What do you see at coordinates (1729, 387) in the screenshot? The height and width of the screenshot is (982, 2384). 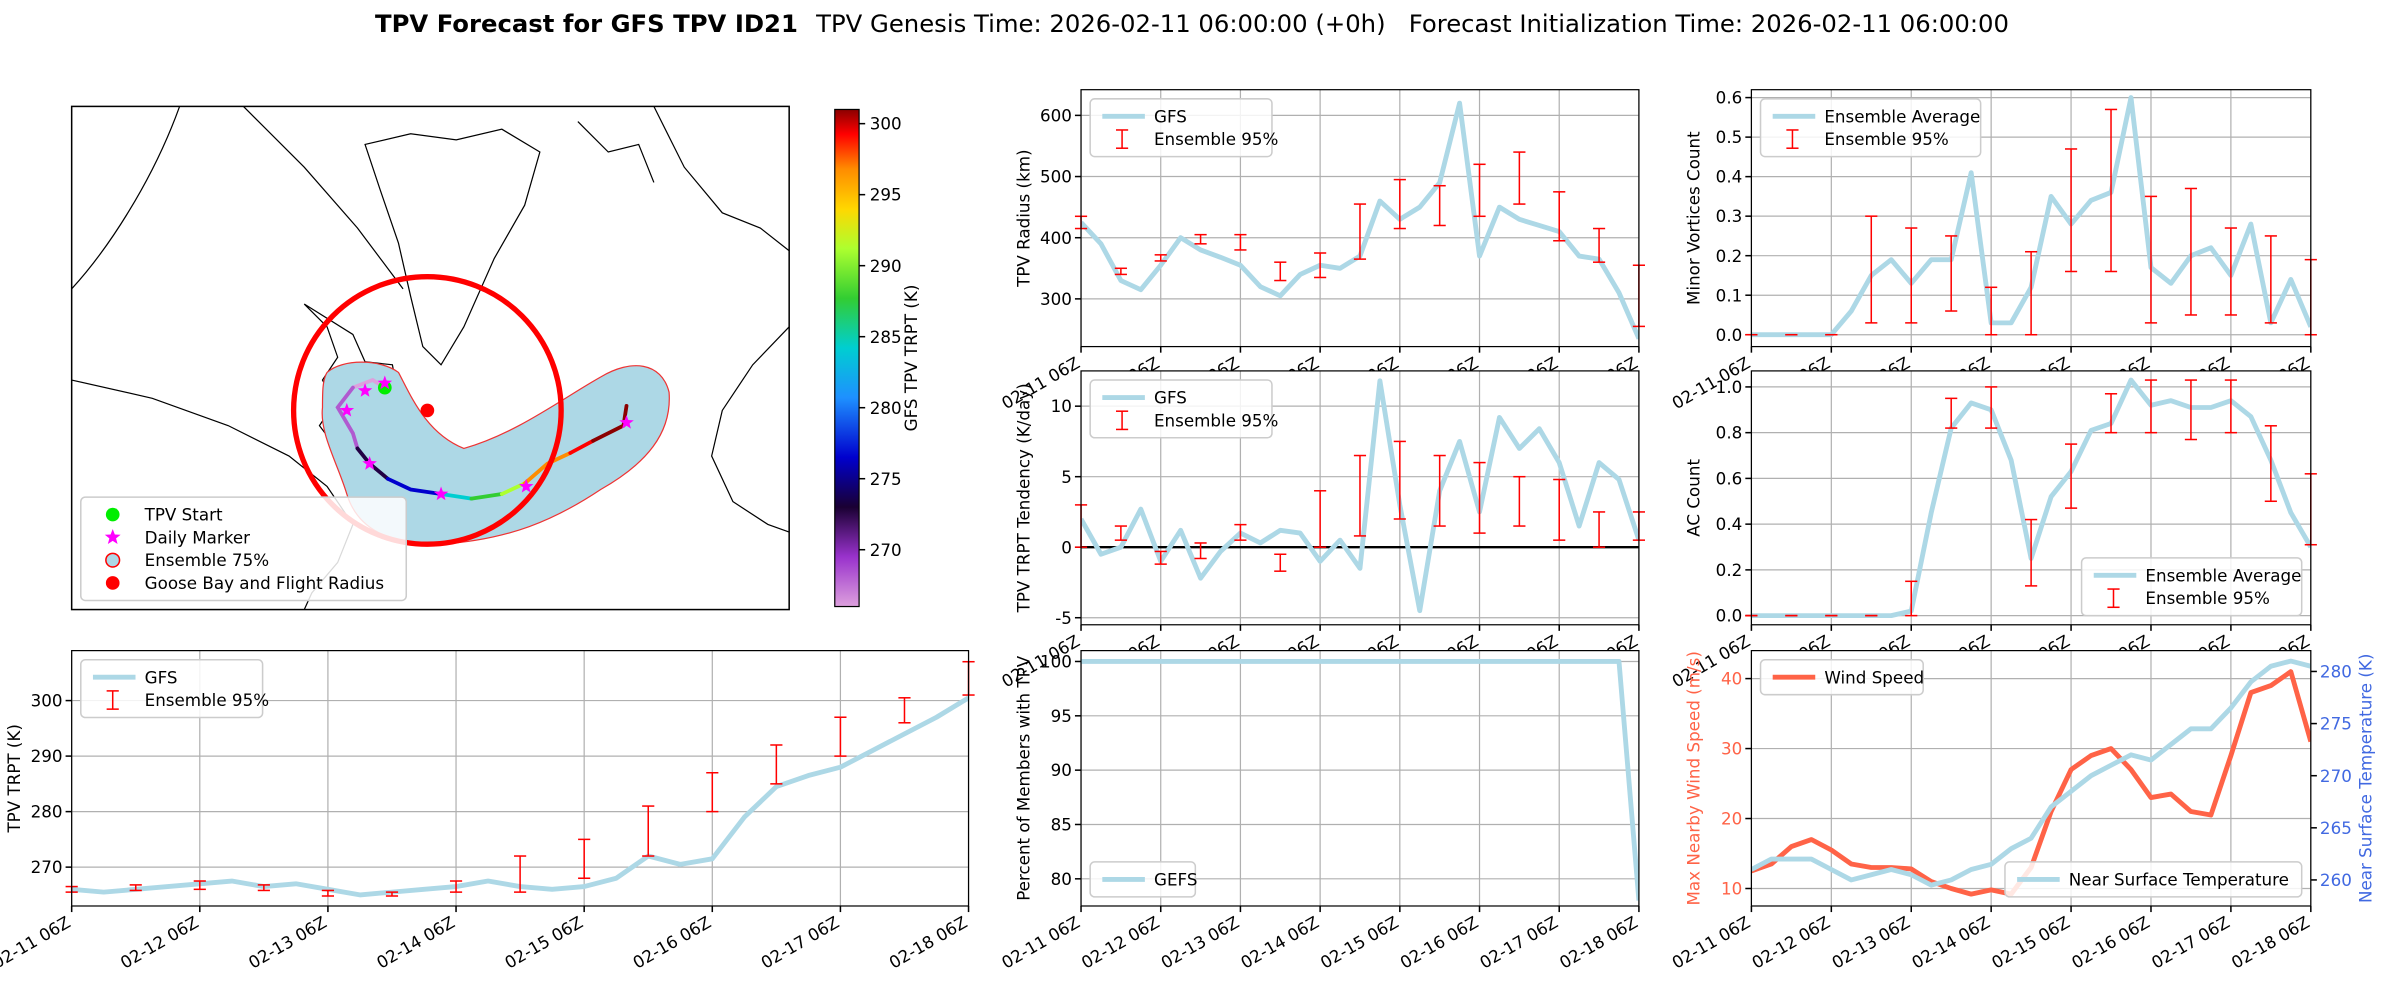 I see `y-tick-label: 1.0` at bounding box center [1729, 387].